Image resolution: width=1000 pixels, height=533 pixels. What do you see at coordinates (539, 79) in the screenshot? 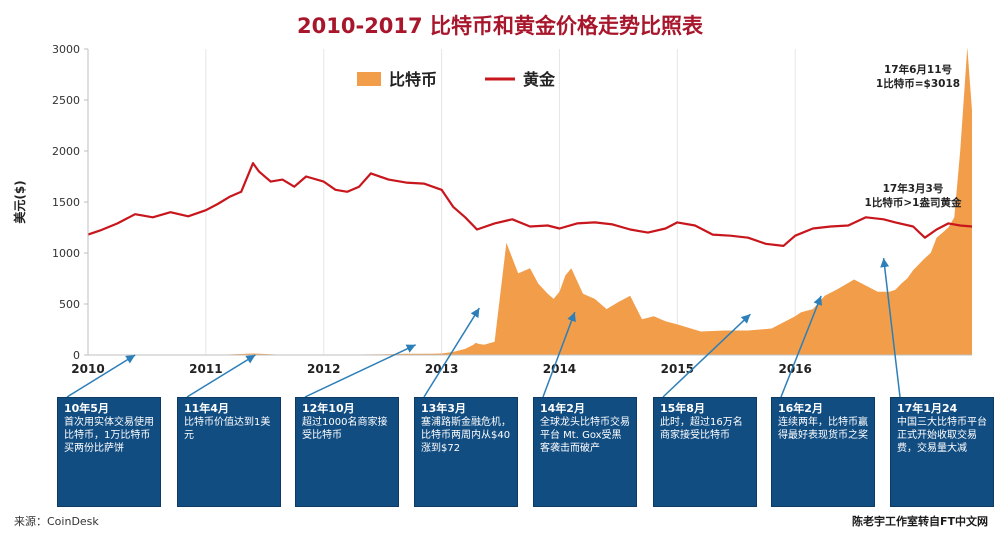
I see `legend-label-gold: 黄金` at bounding box center [539, 79].